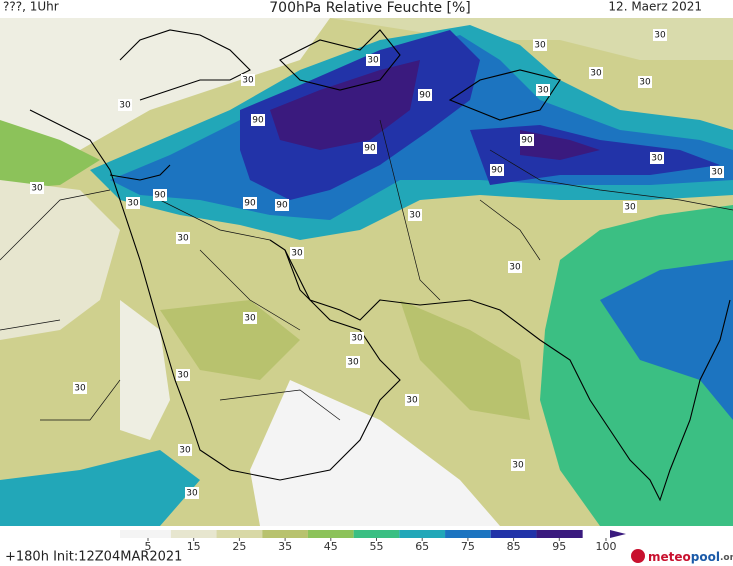 The height and width of the screenshot is (566, 733). I want to click on colorbar-tick-label: 5, so click(148, 546).